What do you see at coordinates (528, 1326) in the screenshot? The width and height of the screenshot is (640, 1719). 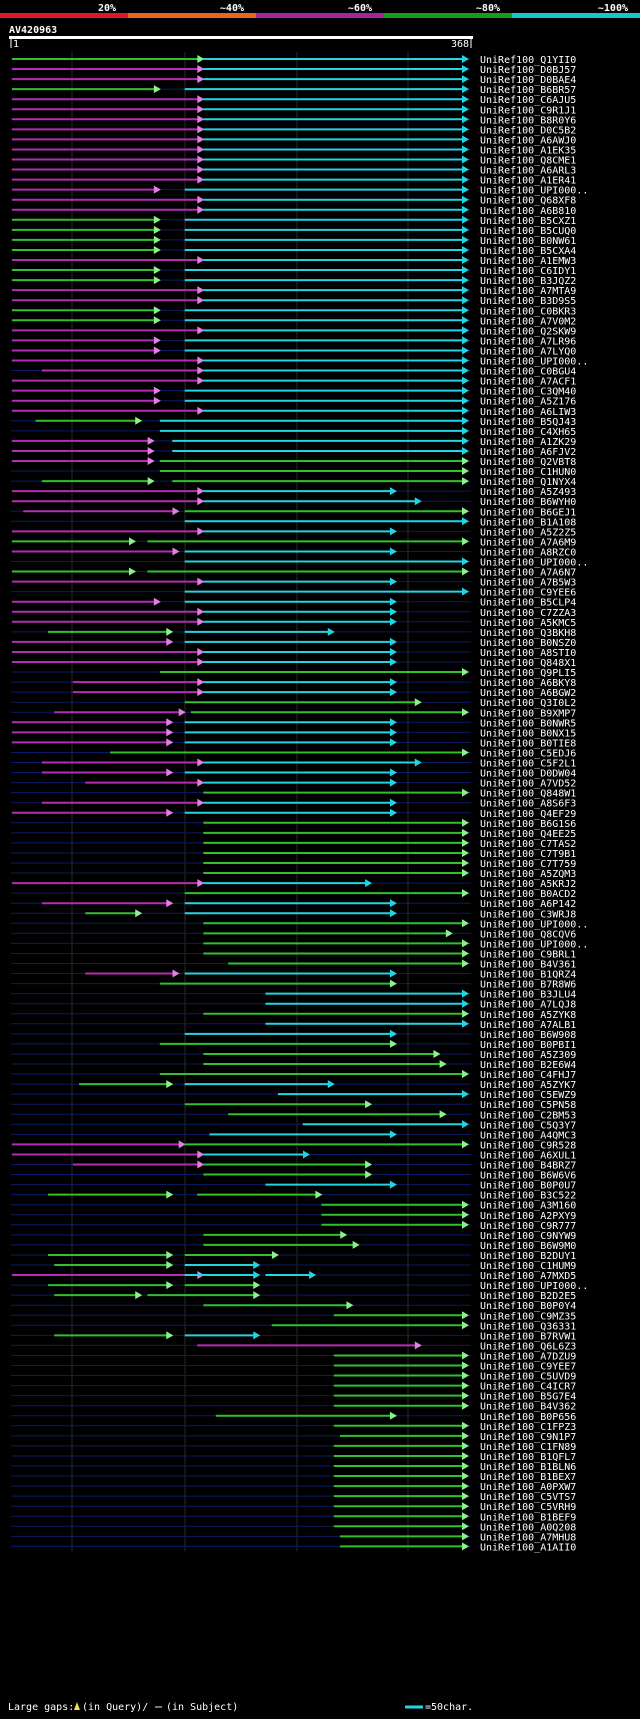 I see `hit-label: UniRef100_Q36331` at bounding box center [528, 1326].